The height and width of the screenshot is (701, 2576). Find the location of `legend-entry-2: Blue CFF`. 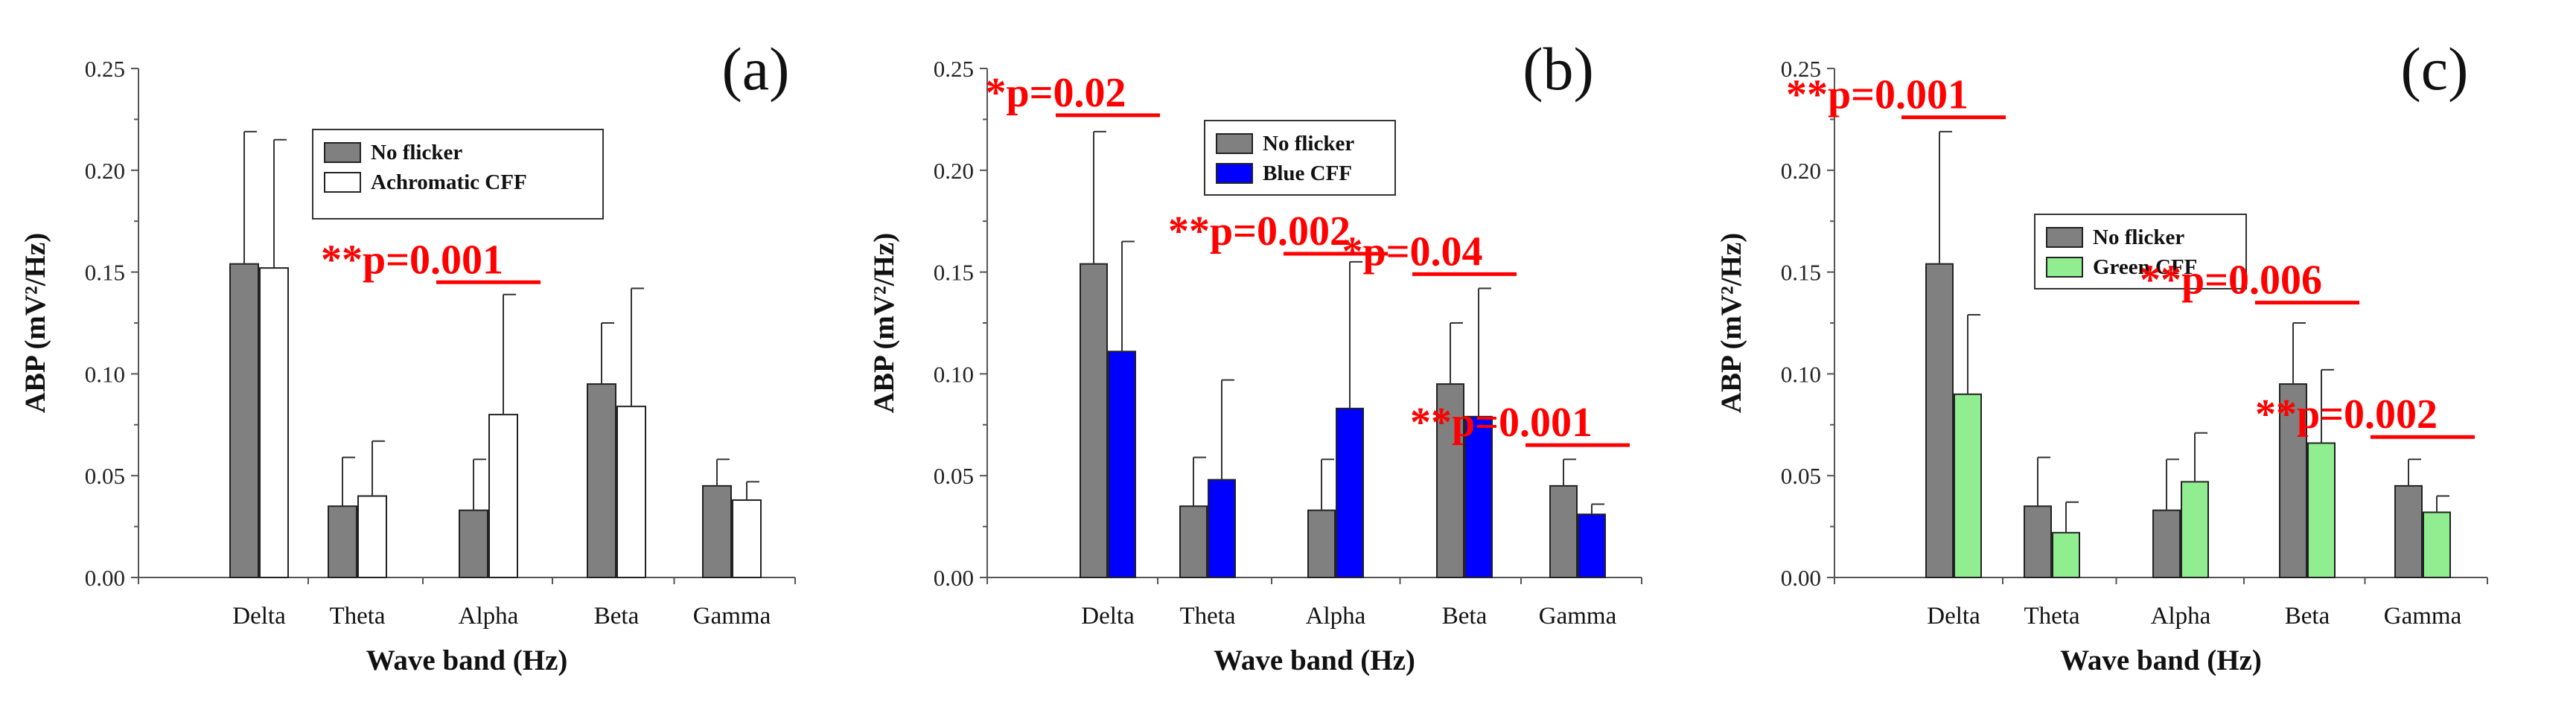

legend-entry-2: Blue CFF is located at coordinates (1307, 173).